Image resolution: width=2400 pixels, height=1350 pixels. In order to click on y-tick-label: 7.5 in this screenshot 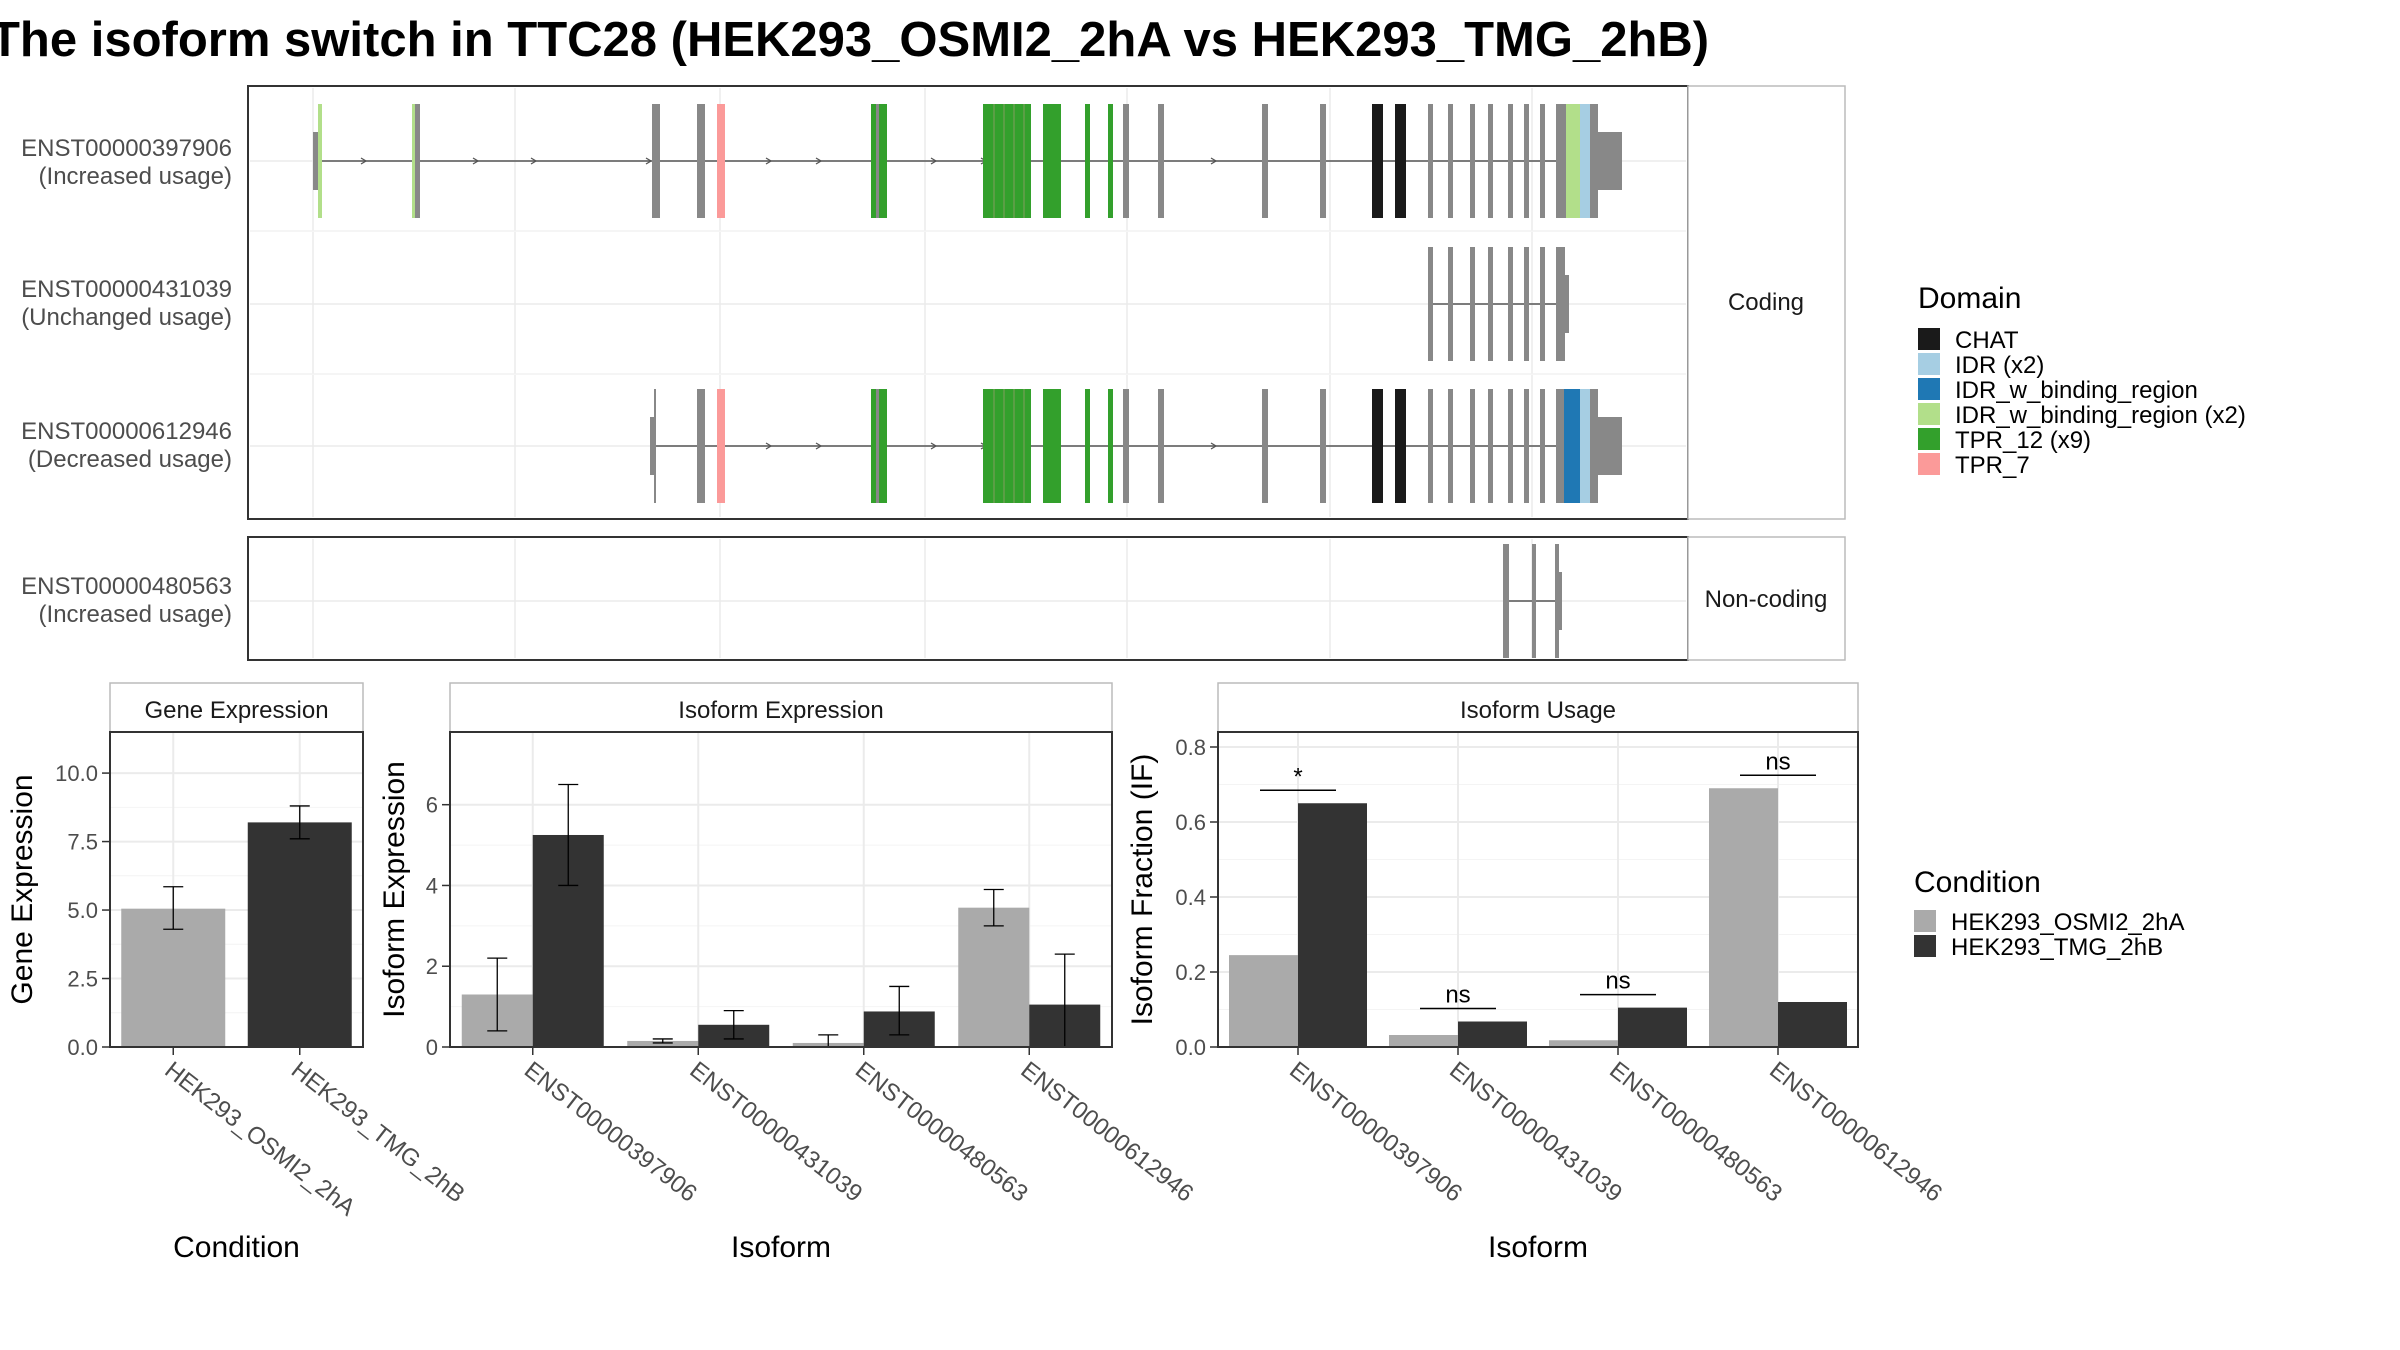, I will do `click(82, 842)`.